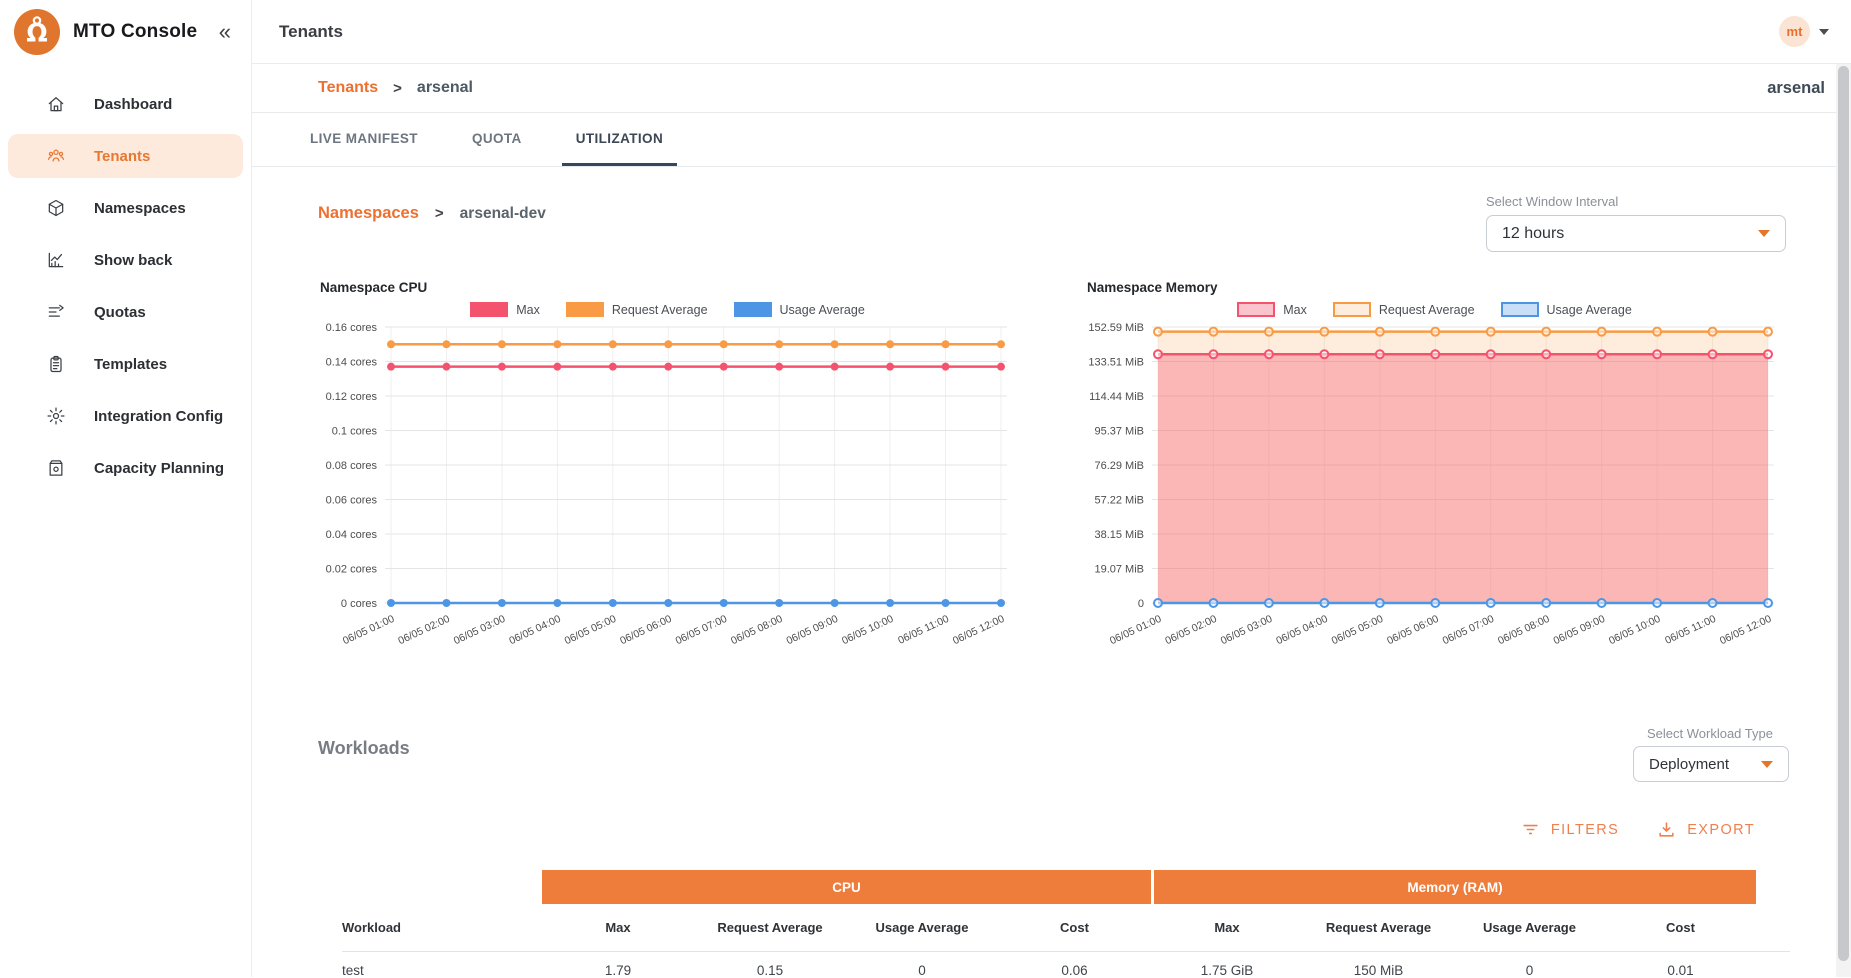 The image size is (1851, 978). What do you see at coordinates (120, 312) in the screenshot?
I see `sidebar-item-label: Quotas` at bounding box center [120, 312].